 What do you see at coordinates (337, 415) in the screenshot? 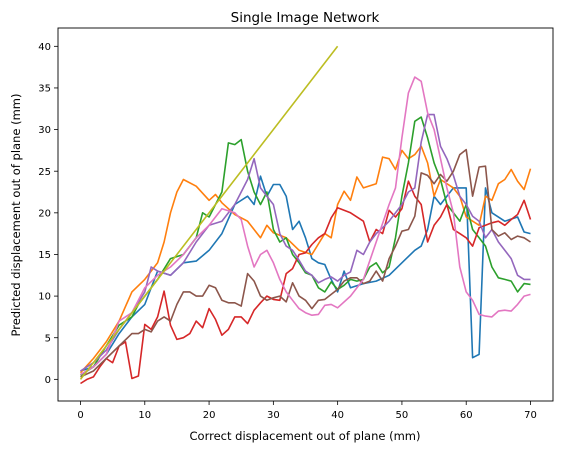
I see `x-tick-label: 40` at bounding box center [337, 415].